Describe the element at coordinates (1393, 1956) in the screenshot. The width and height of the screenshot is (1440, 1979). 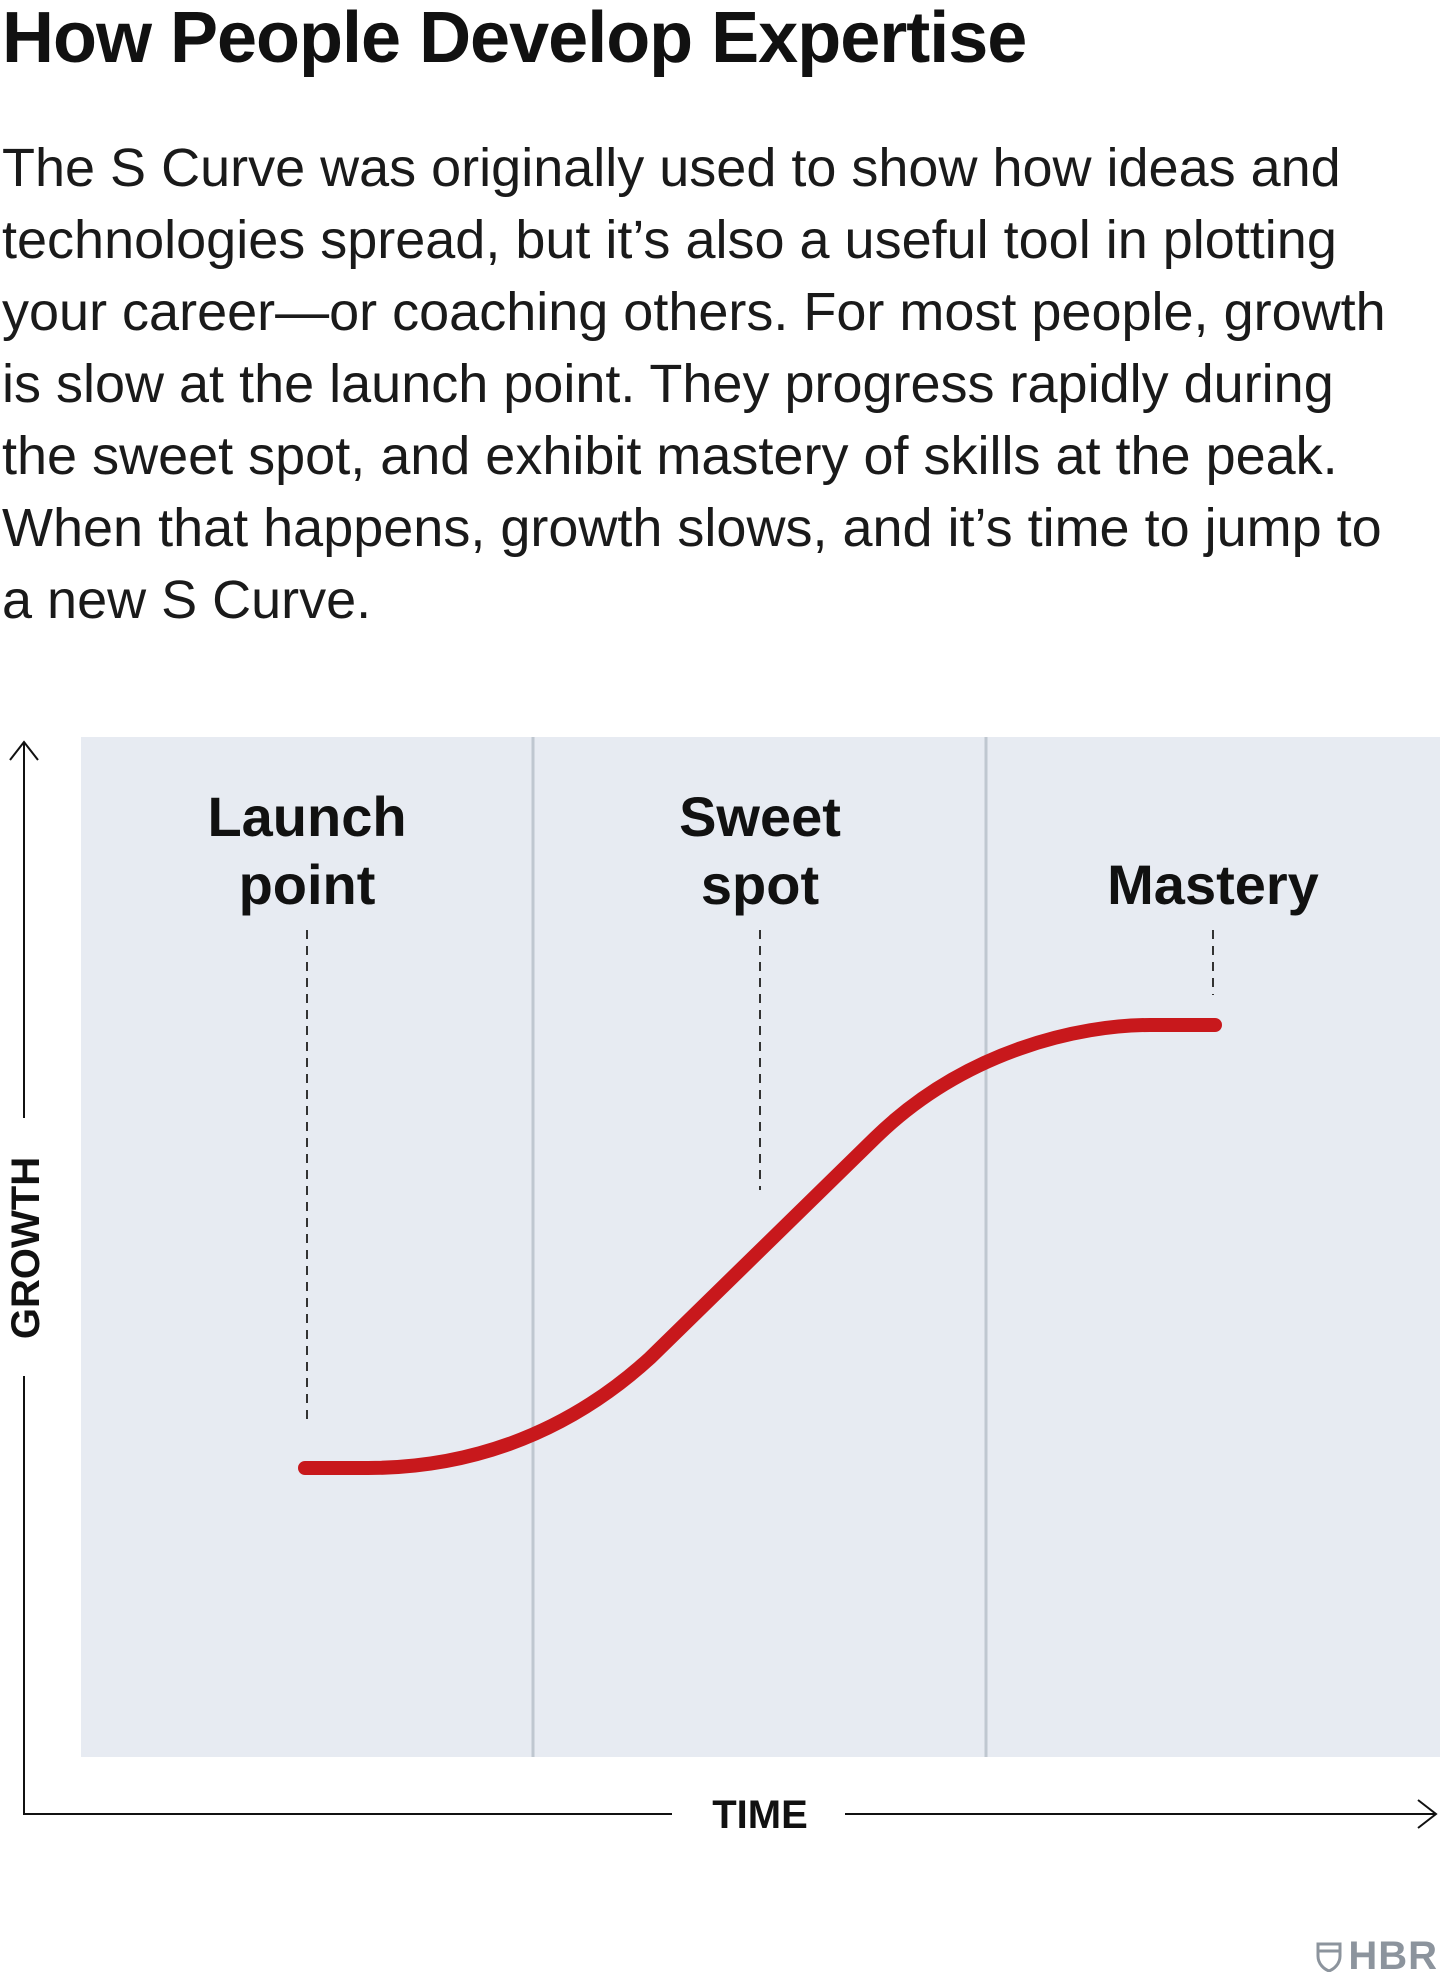
I see `brand-text: HBR` at that location.